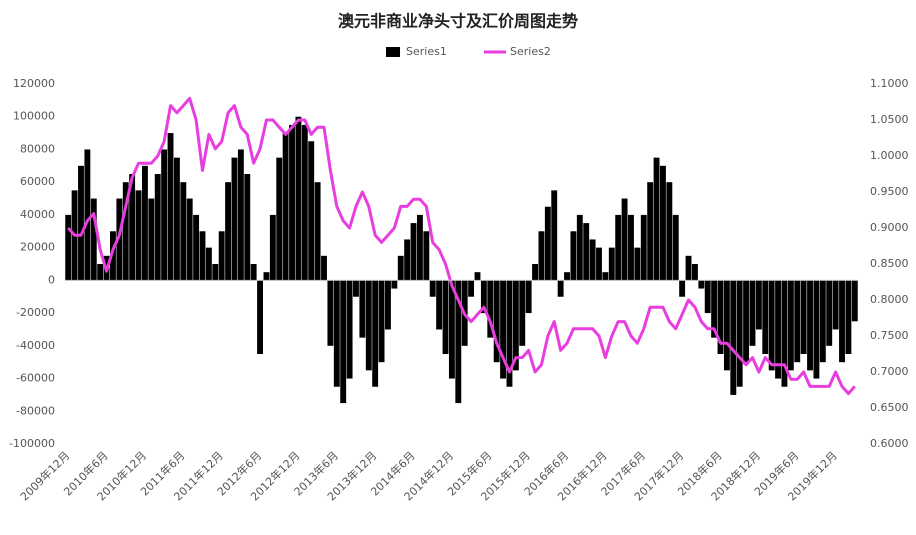  I want to click on y2-tick-label: 0.9000, so click(889, 227).